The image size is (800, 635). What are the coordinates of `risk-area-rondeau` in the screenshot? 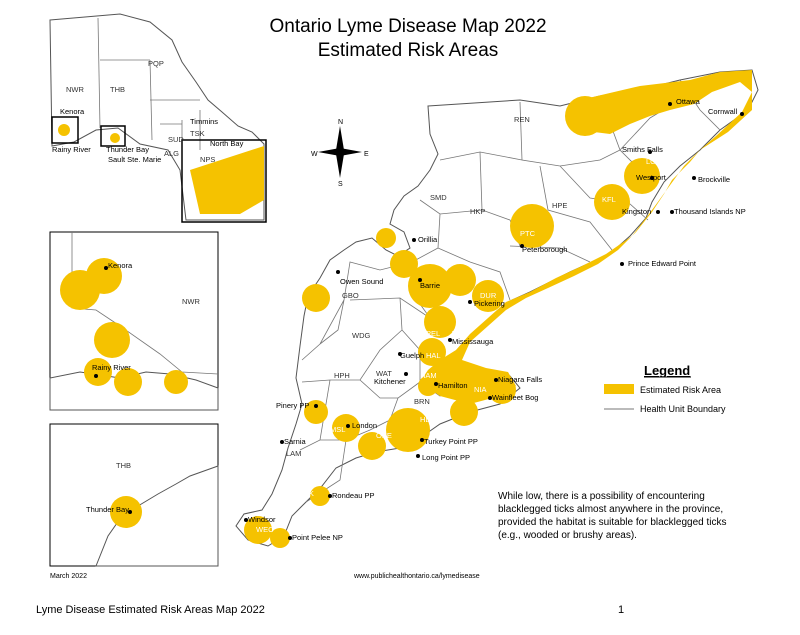 It's located at (320, 496).